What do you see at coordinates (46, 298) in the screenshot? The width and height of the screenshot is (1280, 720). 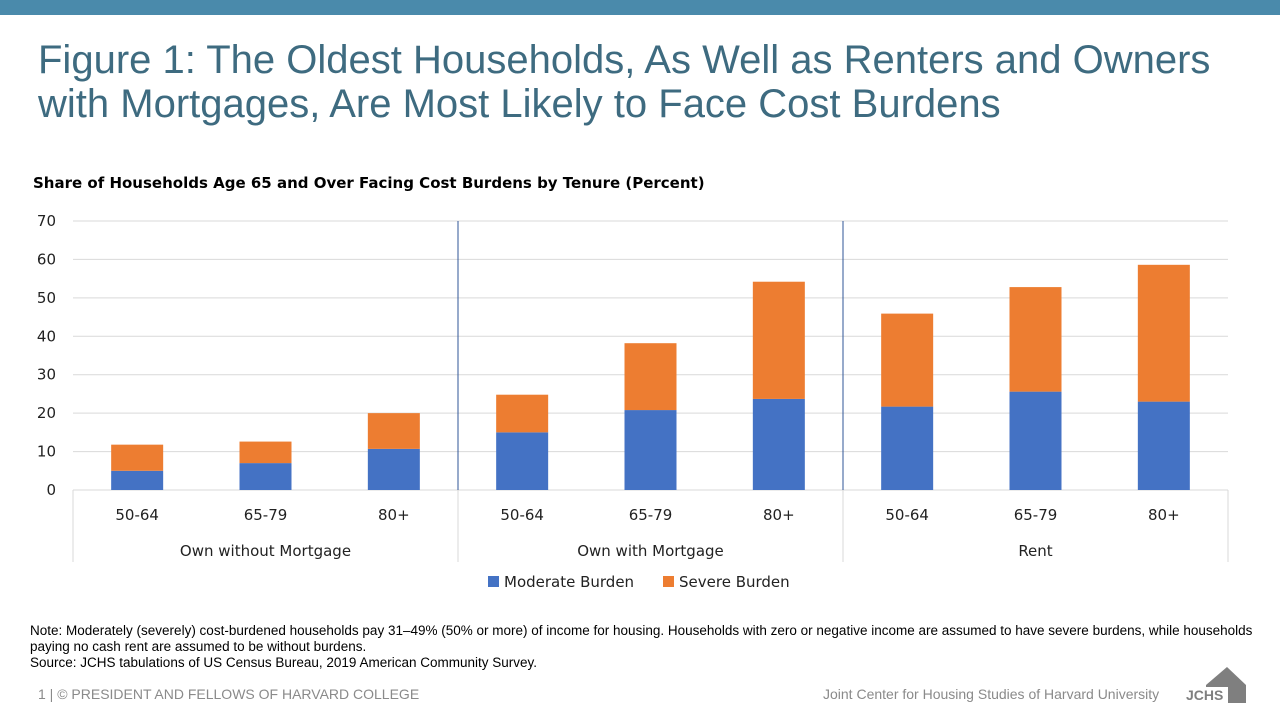 I see `y-tick-label: 50` at bounding box center [46, 298].